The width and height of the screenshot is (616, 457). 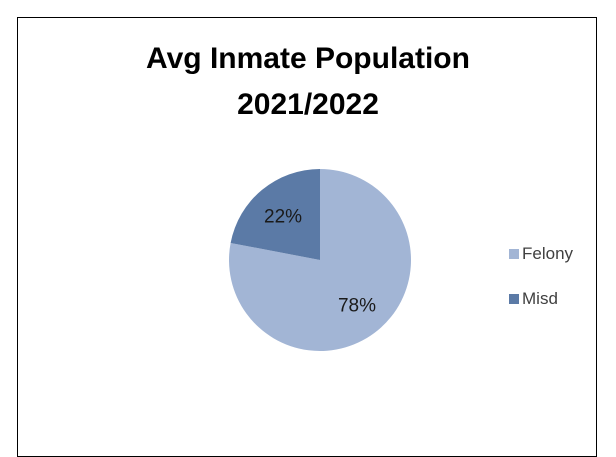 I want to click on pie-chart: 78% 22%, so click(x=320, y=260).